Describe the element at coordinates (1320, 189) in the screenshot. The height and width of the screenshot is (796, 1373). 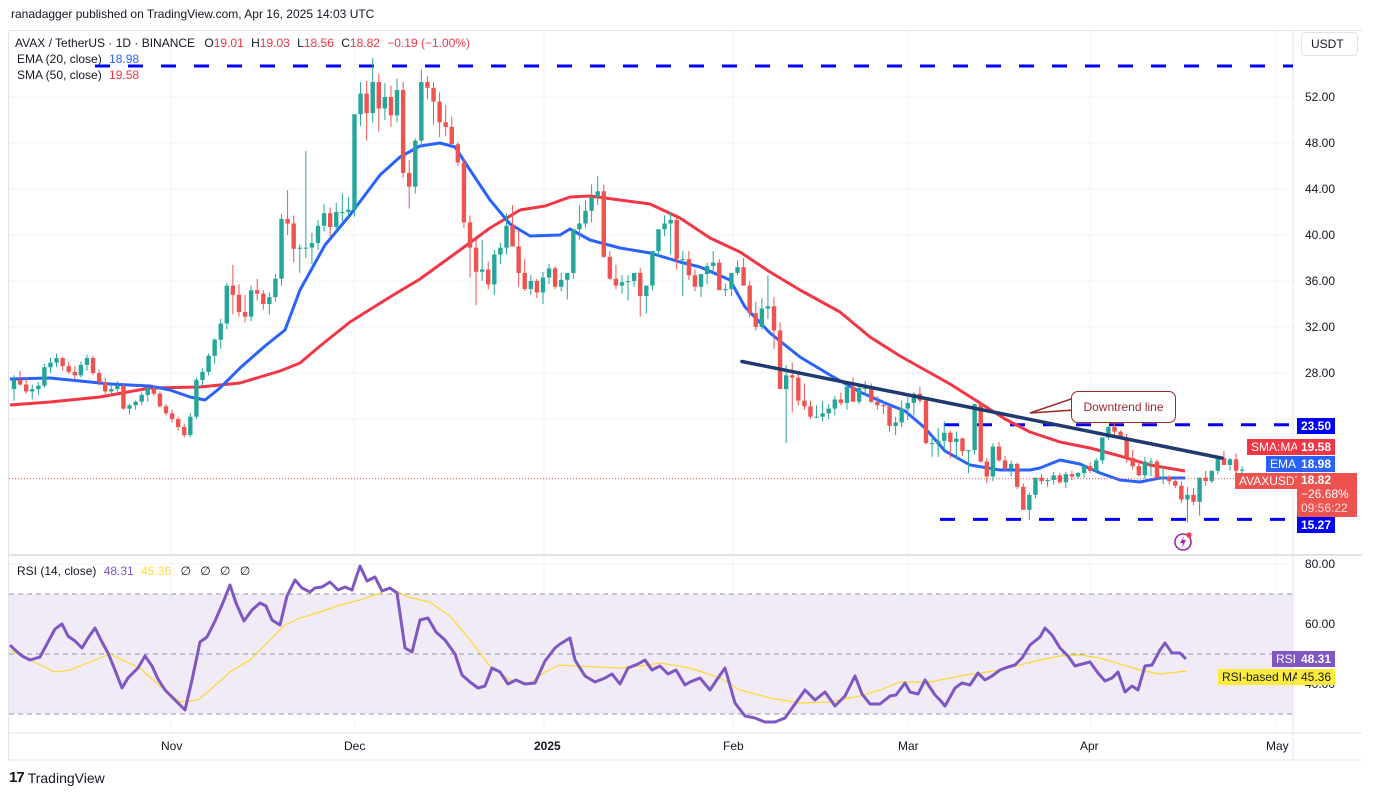
I see `price-tick: 44.00` at that location.